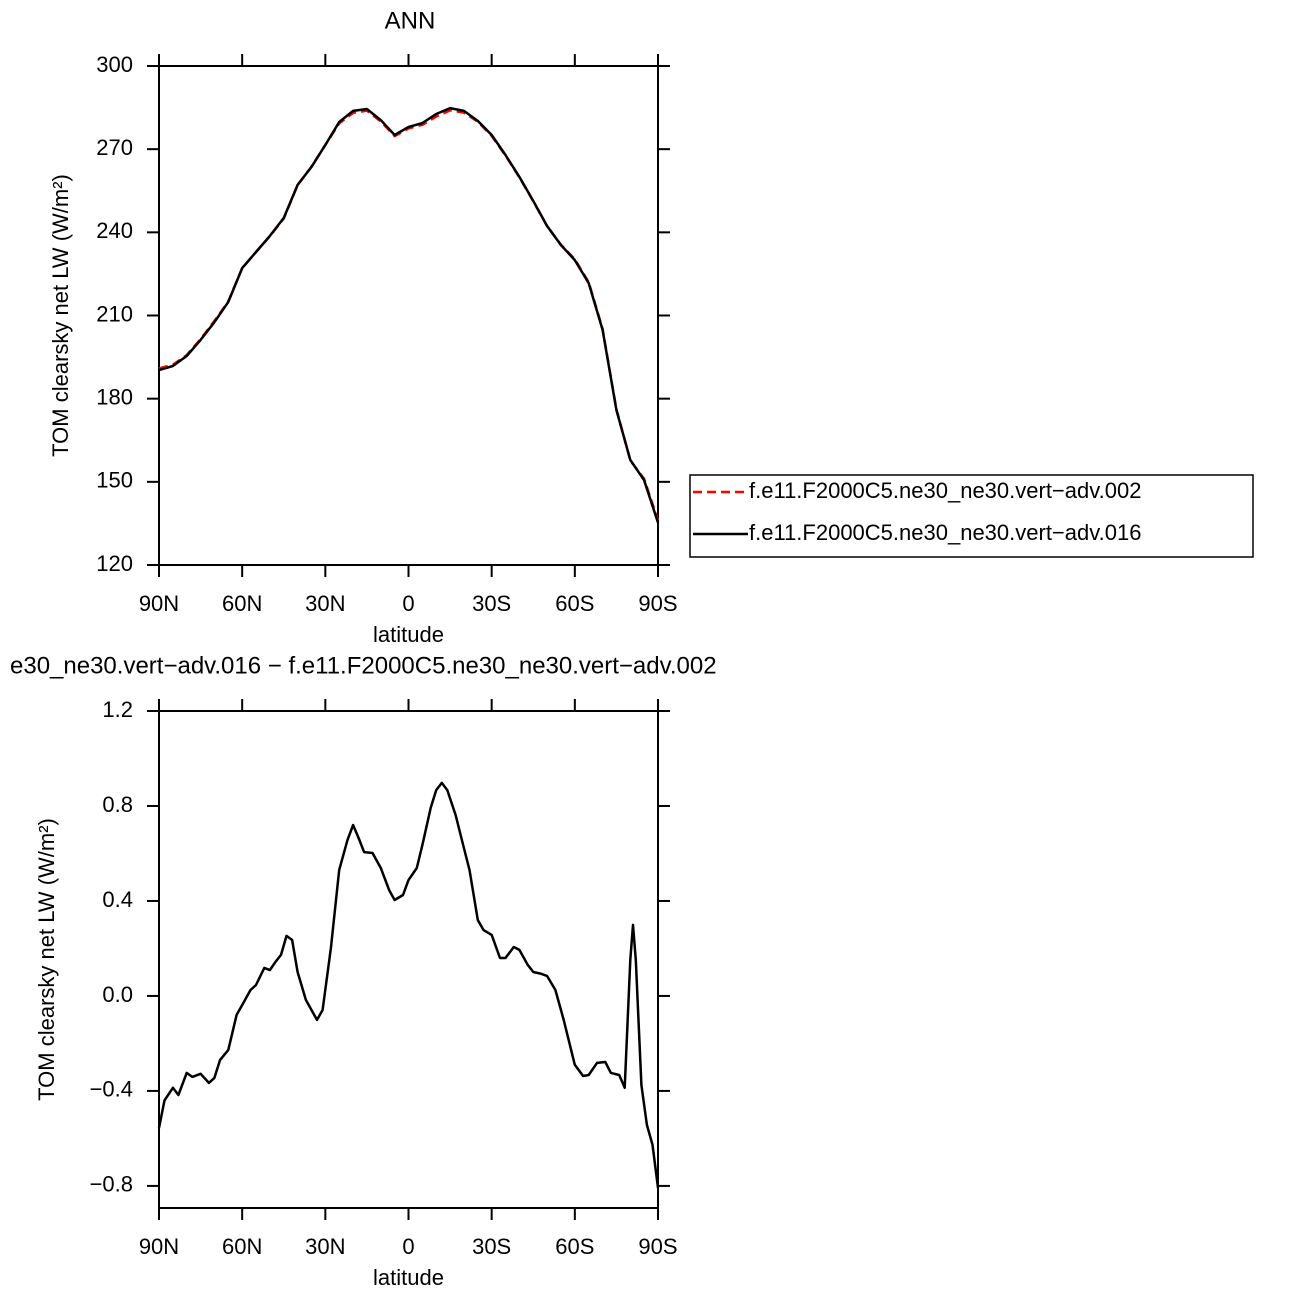 Image resolution: width=1302 pixels, height=1303 pixels. What do you see at coordinates (117, 804) in the screenshot?
I see `y-tick-label: 0.8` at bounding box center [117, 804].